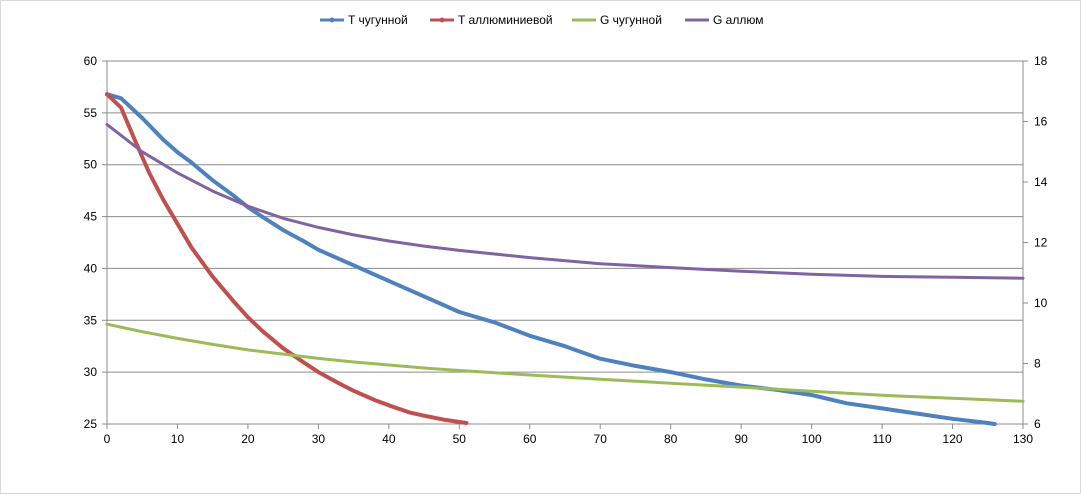 Image resolution: width=1081 pixels, height=494 pixels. What do you see at coordinates (389, 439) in the screenshot?
I see `x-tick-label: 40` at bounding box center [389, 439].